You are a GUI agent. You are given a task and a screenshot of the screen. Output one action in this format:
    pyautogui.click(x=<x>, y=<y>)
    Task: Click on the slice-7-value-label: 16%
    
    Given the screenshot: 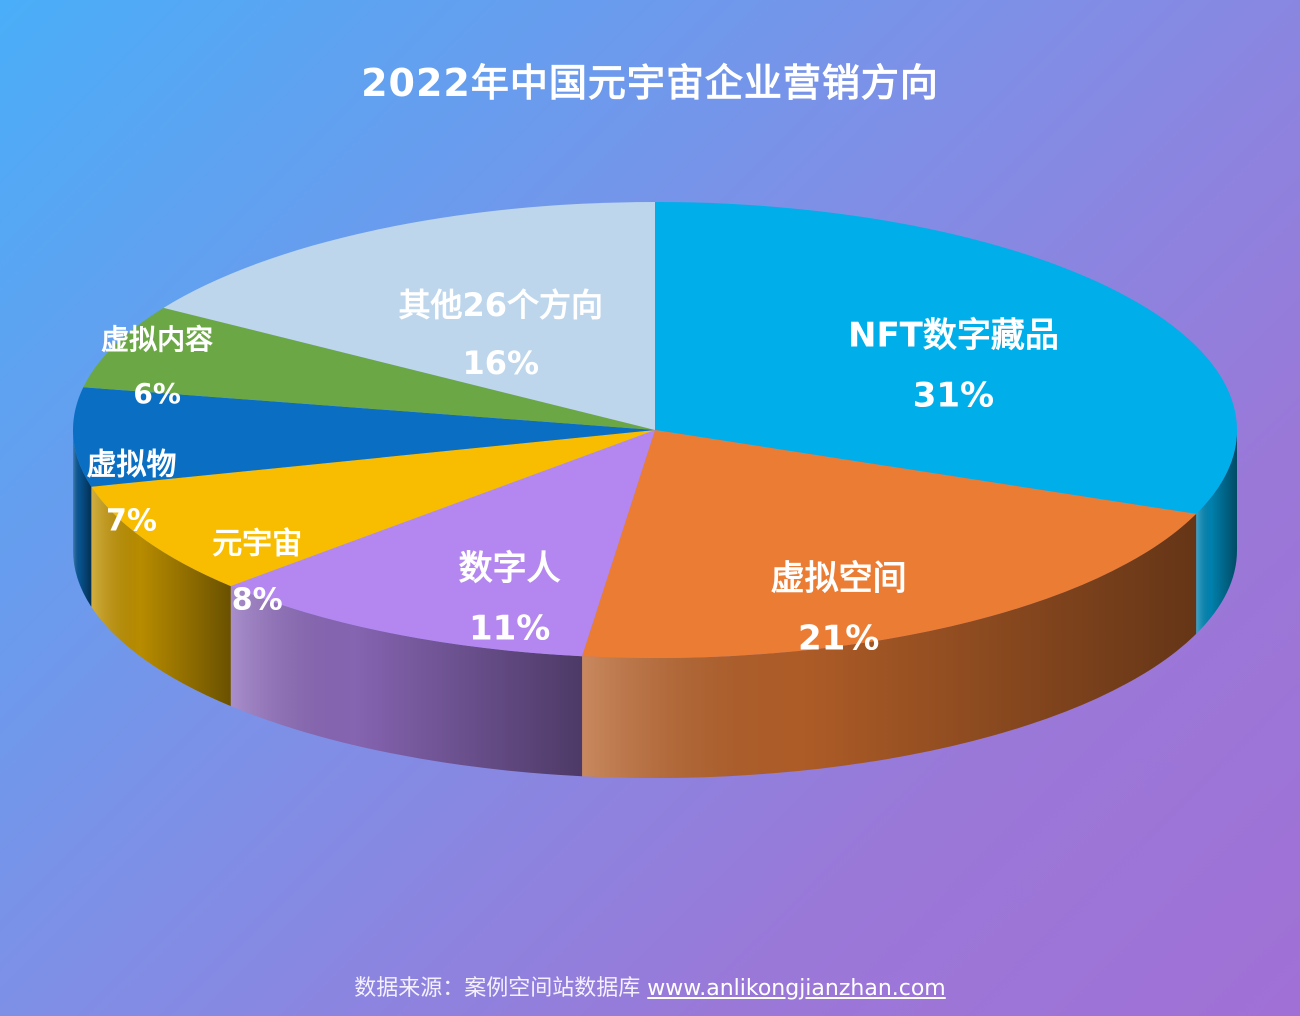 What is the action you would take?
    pyautogui.click(x=500, y=363)
    